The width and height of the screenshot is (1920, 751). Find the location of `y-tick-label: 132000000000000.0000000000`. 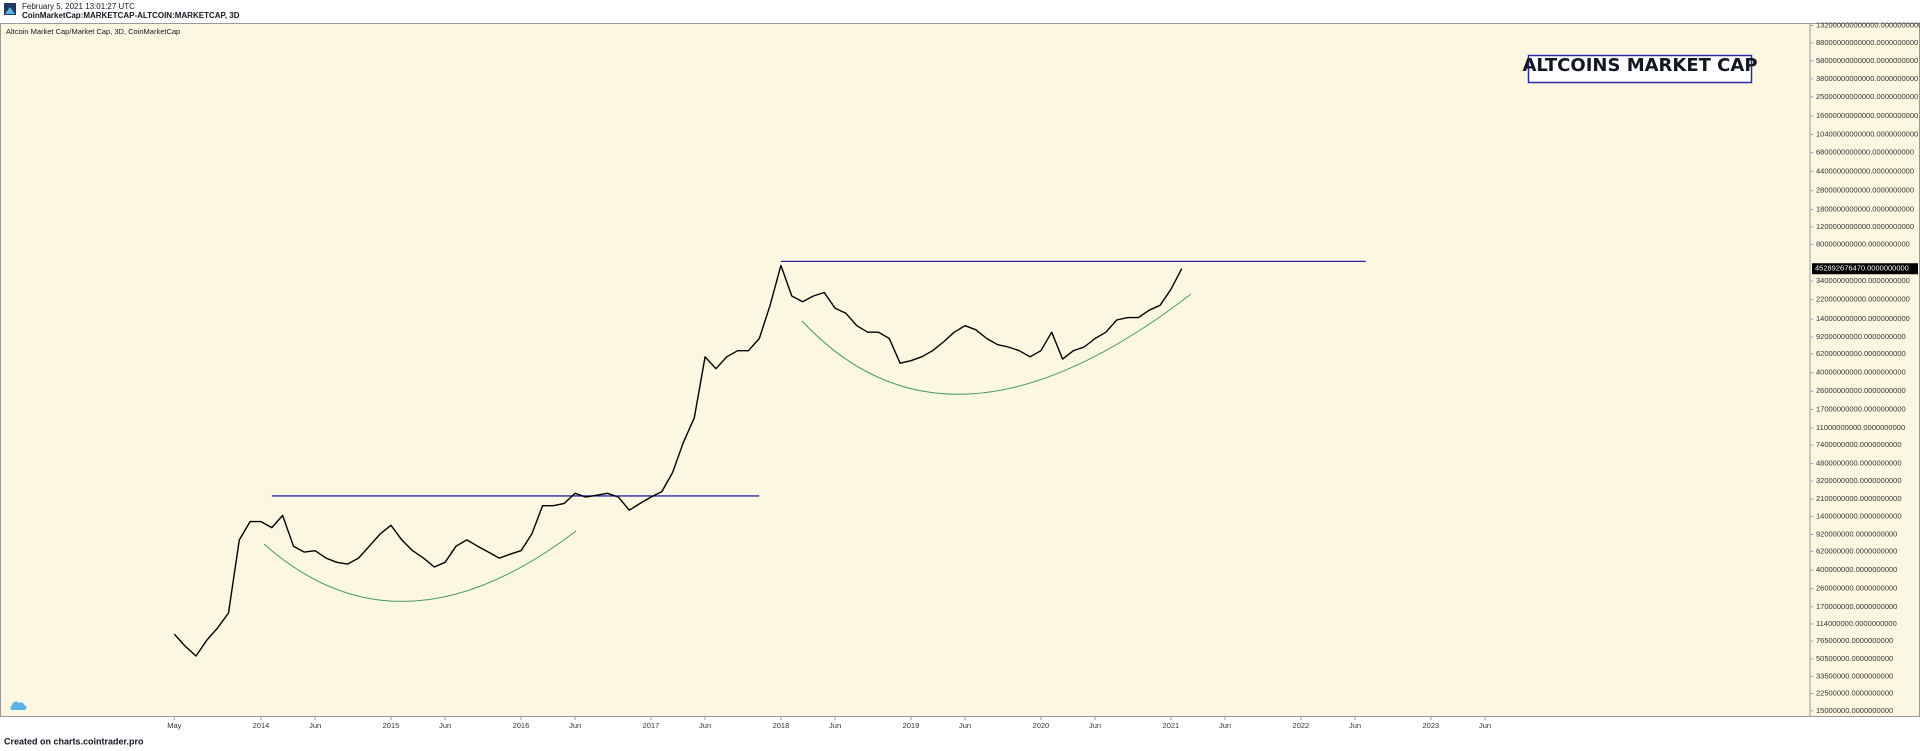

y-tick-label: 132000000000000.0000000000 is located at coordinates (1868, 25).